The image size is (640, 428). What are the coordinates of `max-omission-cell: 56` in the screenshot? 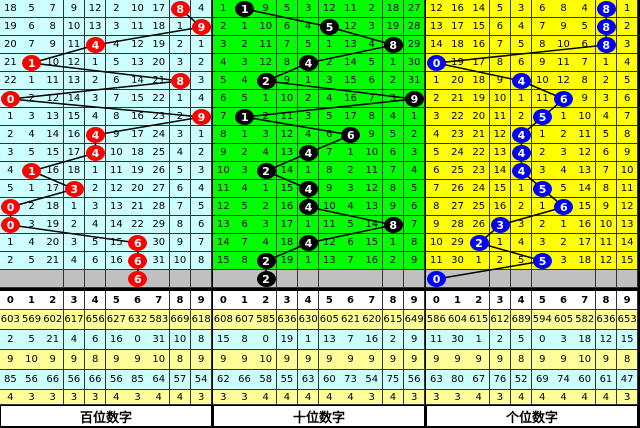 It's located at (117, 380).